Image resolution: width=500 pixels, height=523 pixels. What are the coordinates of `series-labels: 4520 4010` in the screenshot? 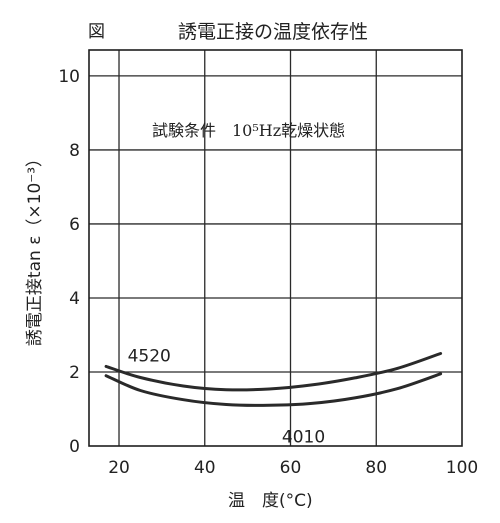 It's located at (227, 396).